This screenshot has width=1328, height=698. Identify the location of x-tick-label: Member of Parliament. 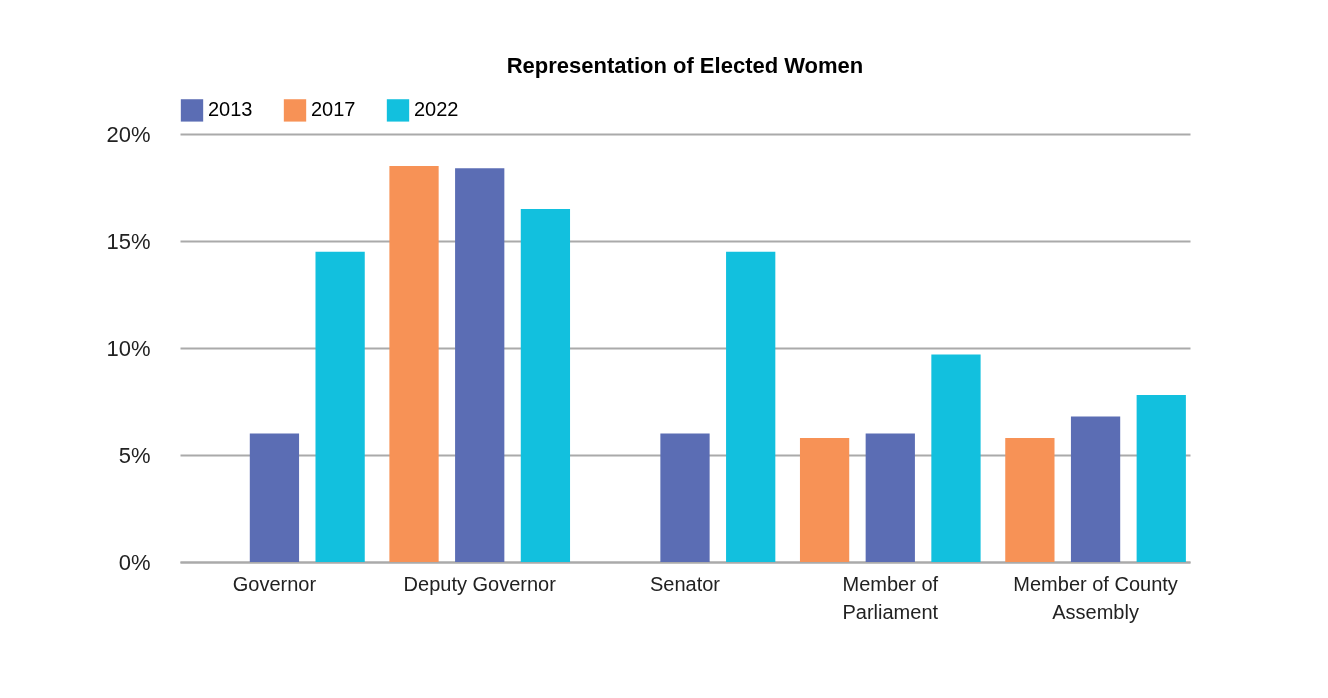
(890, 597).